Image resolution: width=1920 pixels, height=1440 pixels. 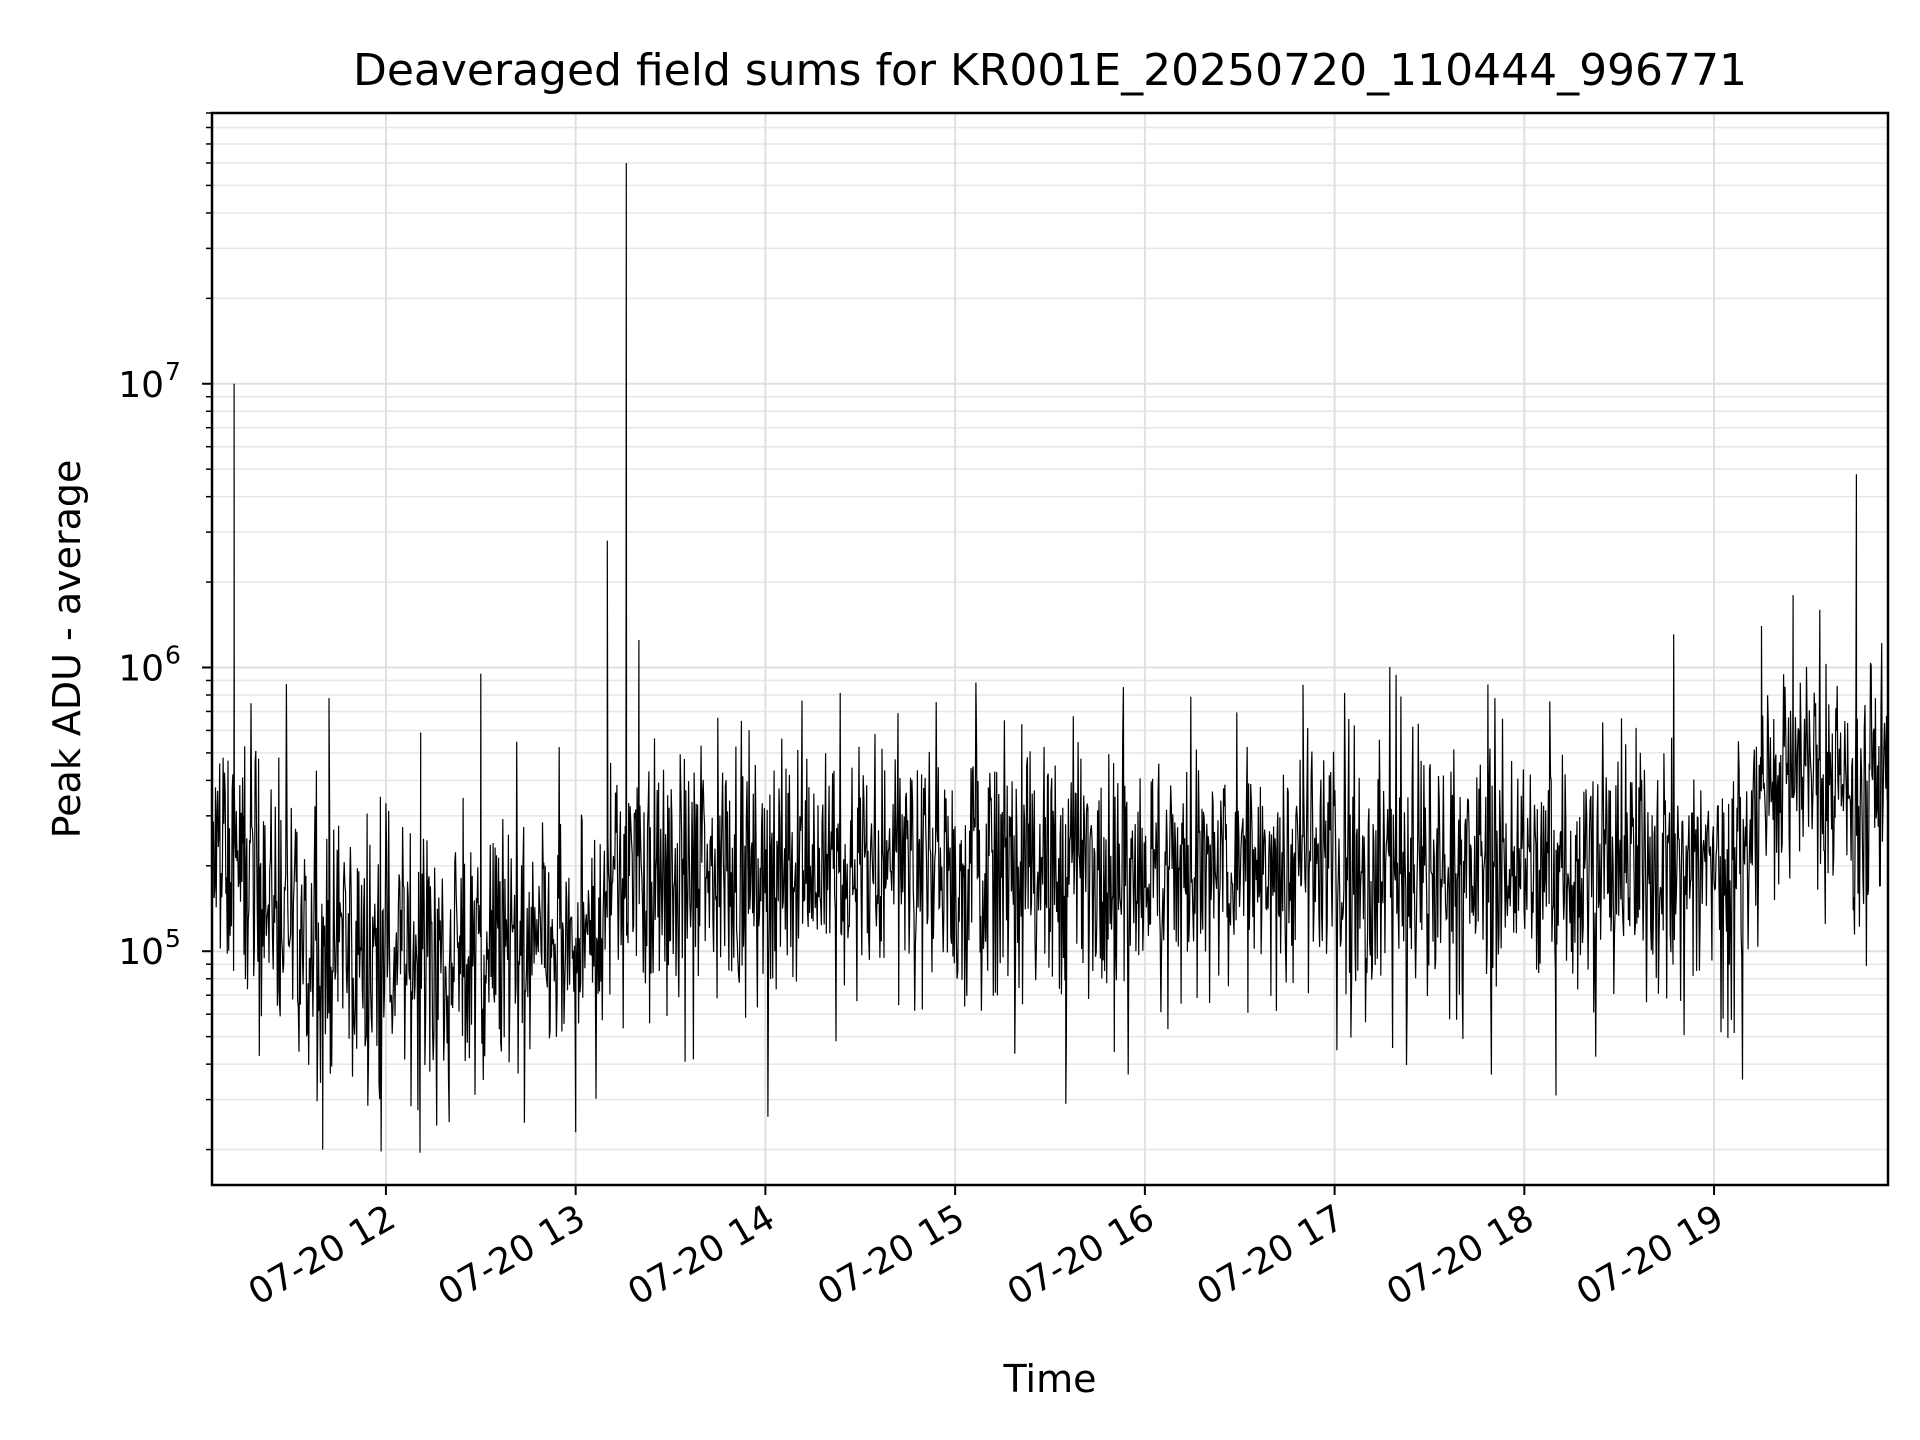 I want to click on x-axis-label: Time, so click(x=1050, y=1379).